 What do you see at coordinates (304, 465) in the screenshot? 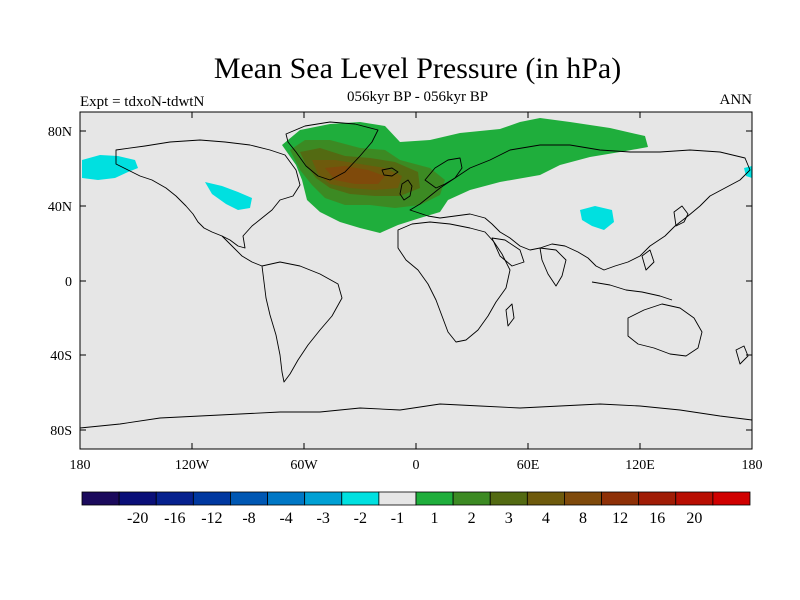
I see `lon-label-60w: 60W` at bounding box center [304, 465].